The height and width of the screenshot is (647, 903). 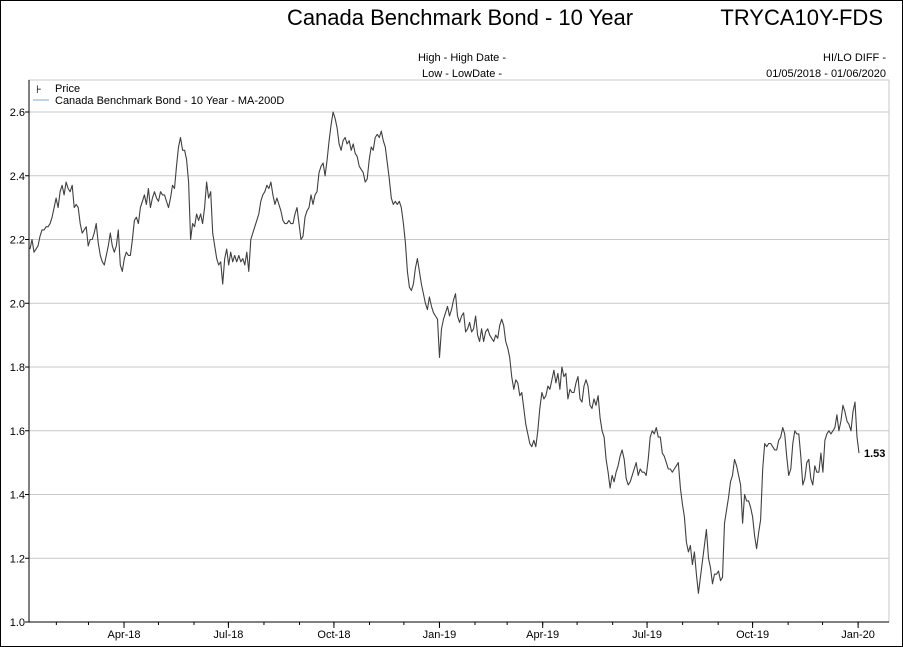 I want to click on y-tick-label: 2.4, so click(x=17, y=177).